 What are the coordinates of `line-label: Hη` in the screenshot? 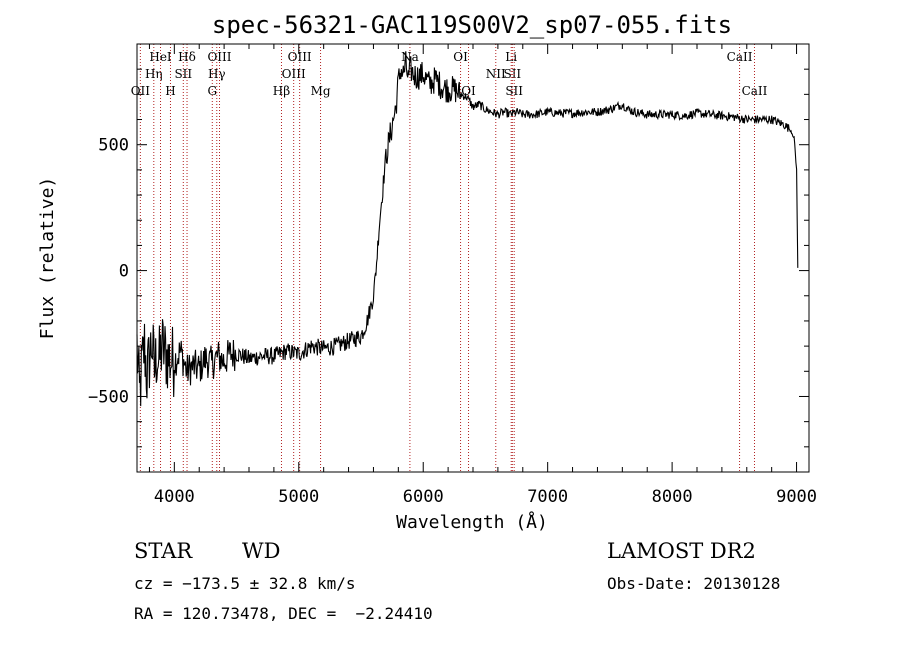 It's located at (154, 74).